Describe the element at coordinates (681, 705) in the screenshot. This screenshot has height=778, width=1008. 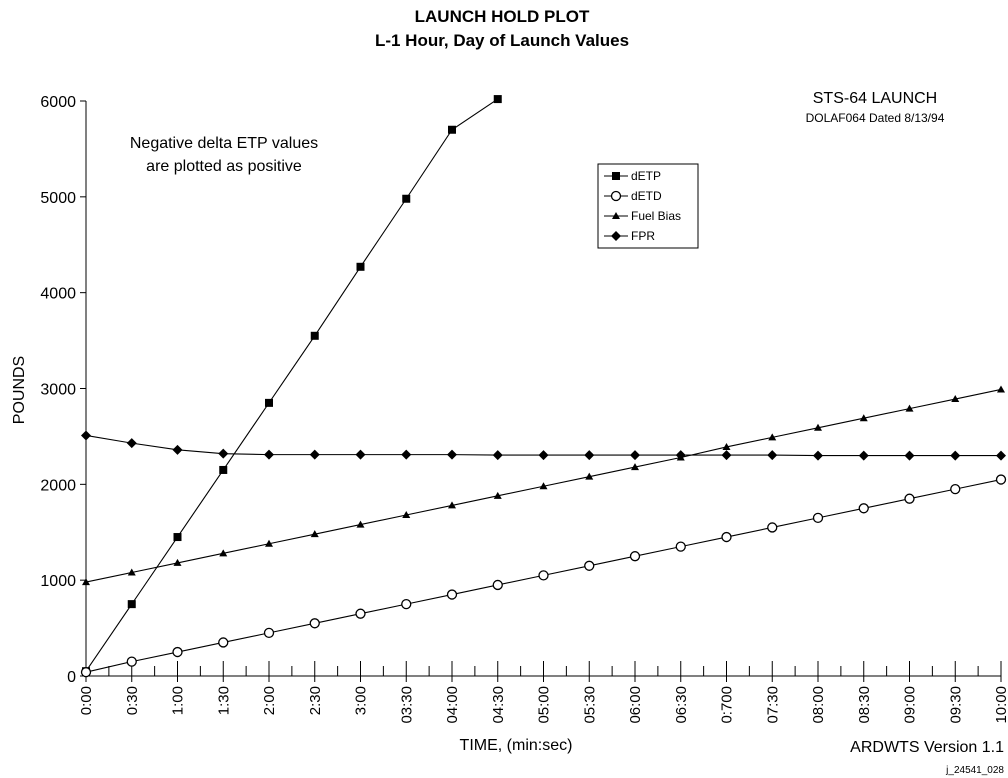
I see `x-tick-label: 06:30` at that location.